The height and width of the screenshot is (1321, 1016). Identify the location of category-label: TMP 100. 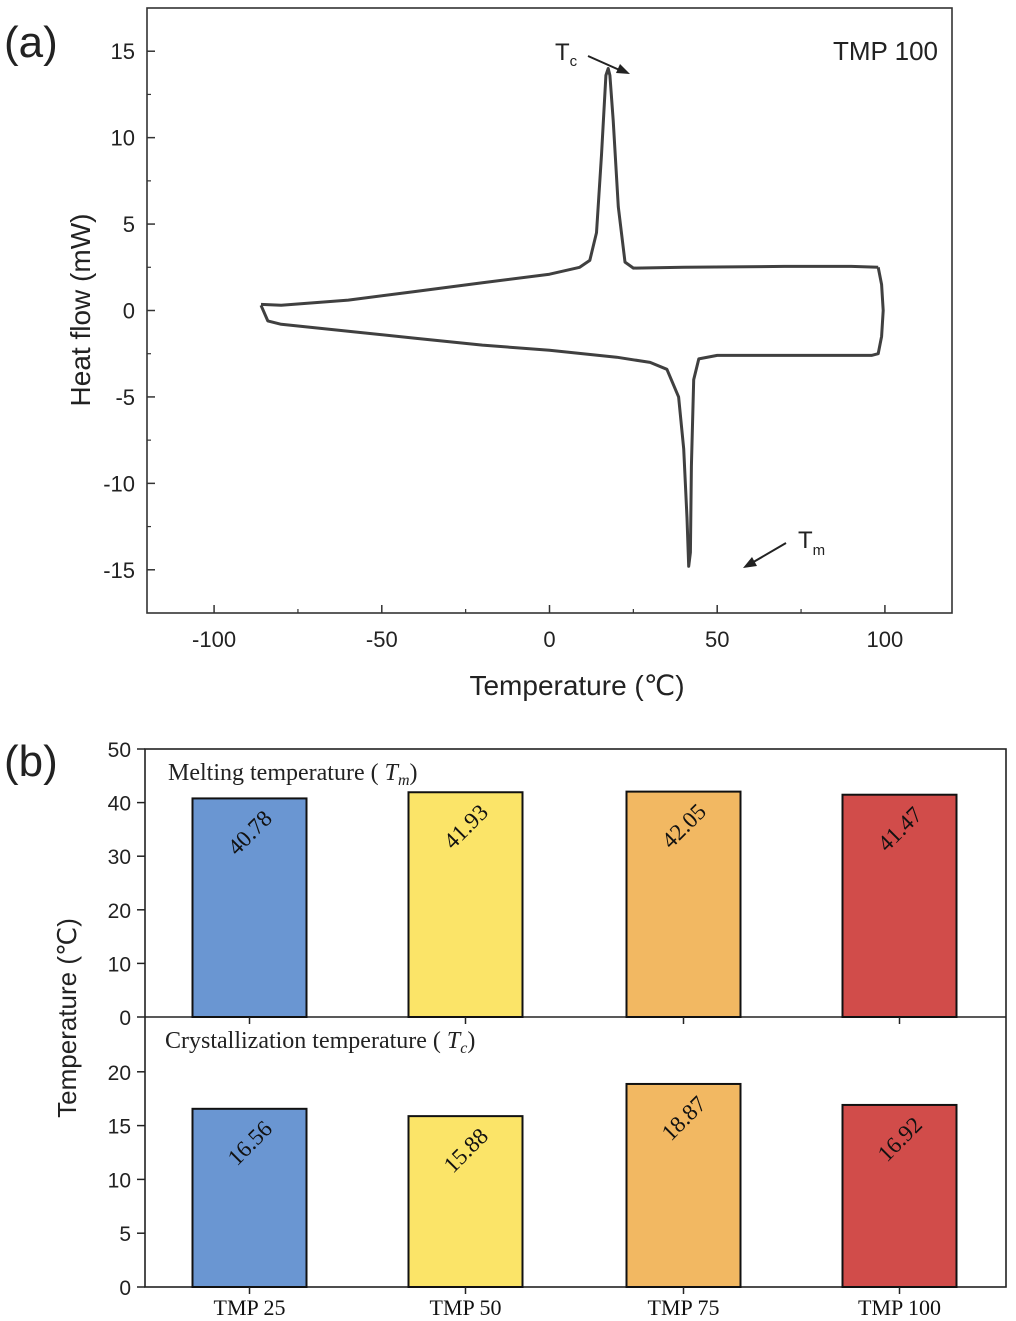
(899, 1307).